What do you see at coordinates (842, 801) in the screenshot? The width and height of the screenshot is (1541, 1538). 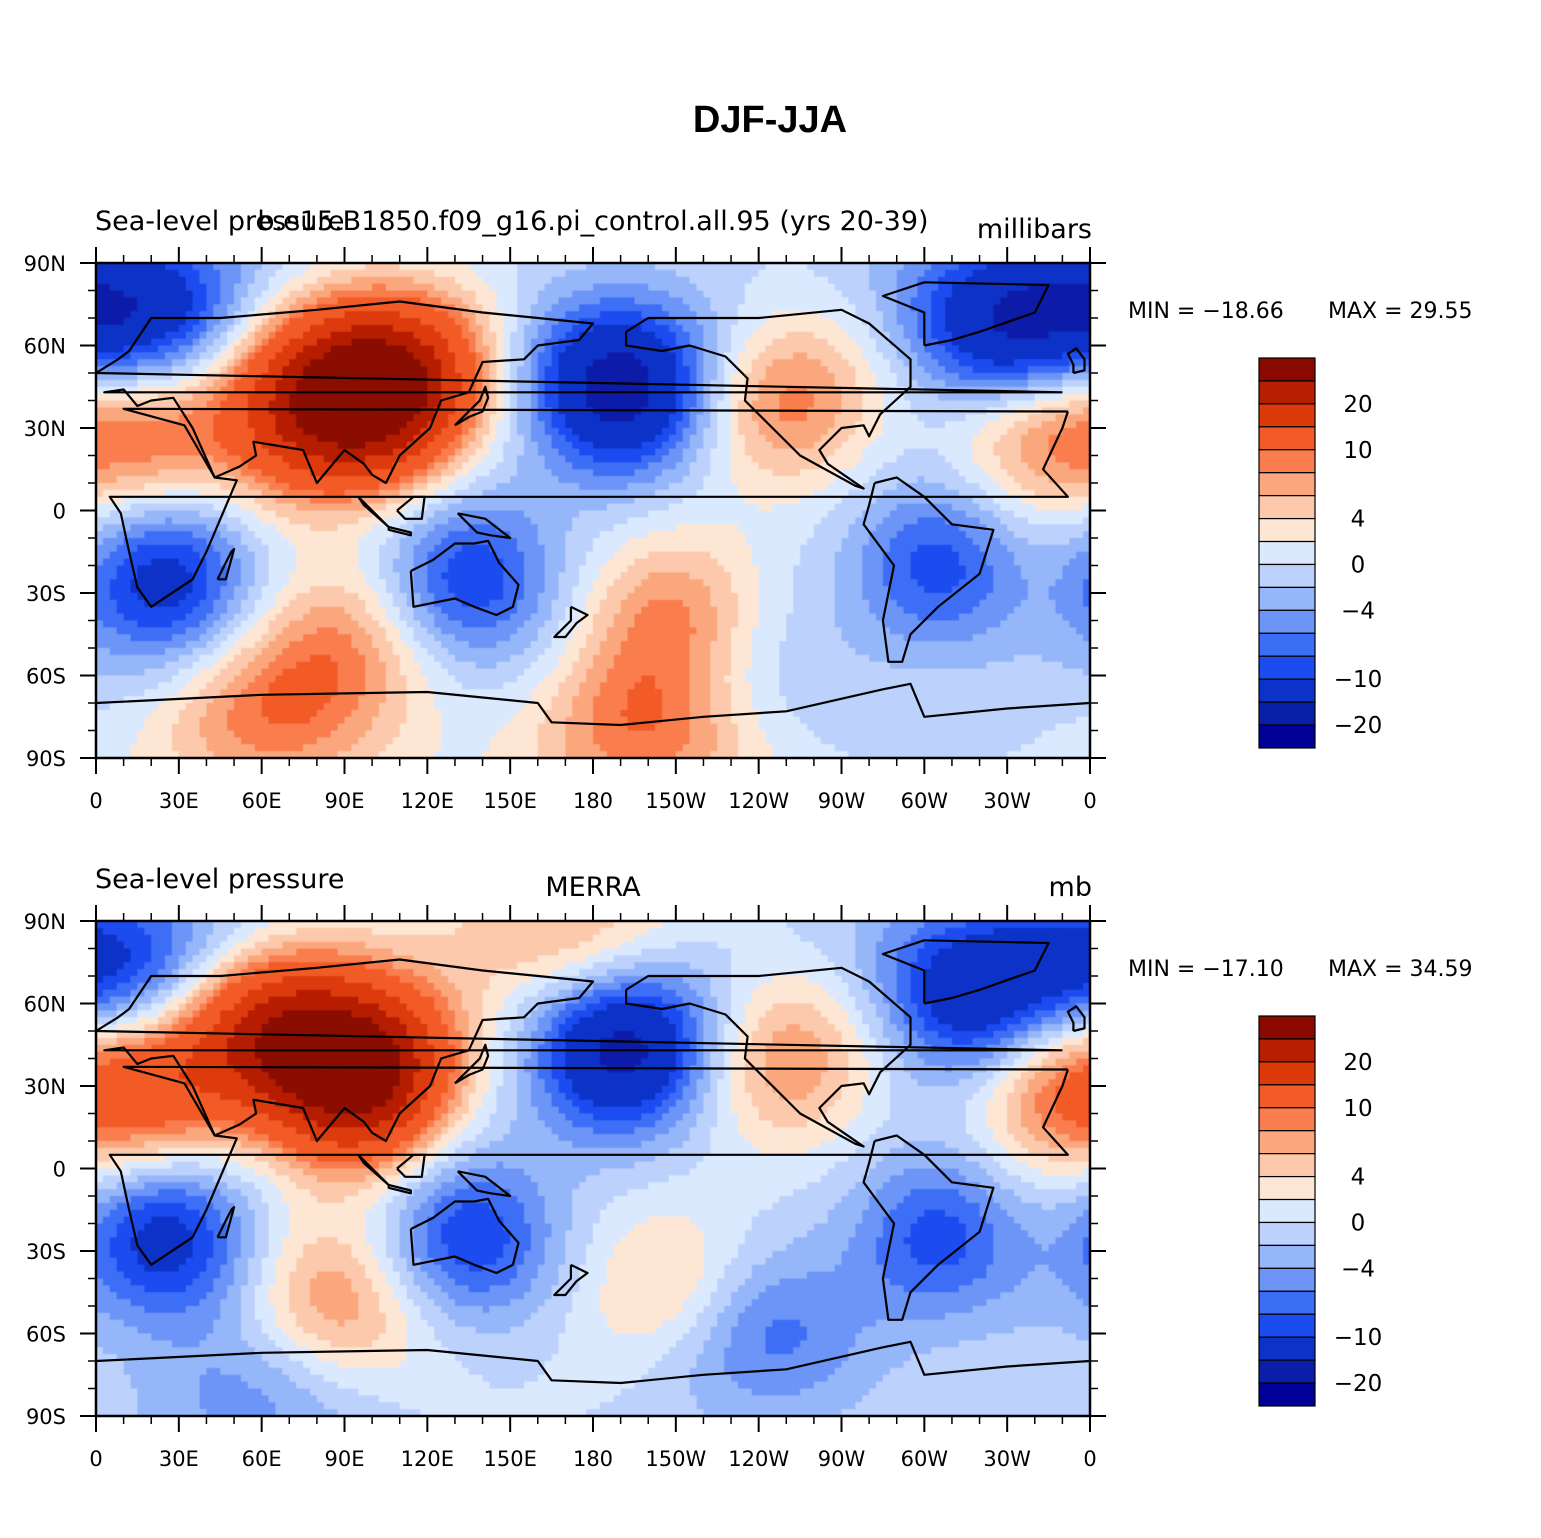 I see `lon-tick-label: 90W` at bounding box center [842, 801].